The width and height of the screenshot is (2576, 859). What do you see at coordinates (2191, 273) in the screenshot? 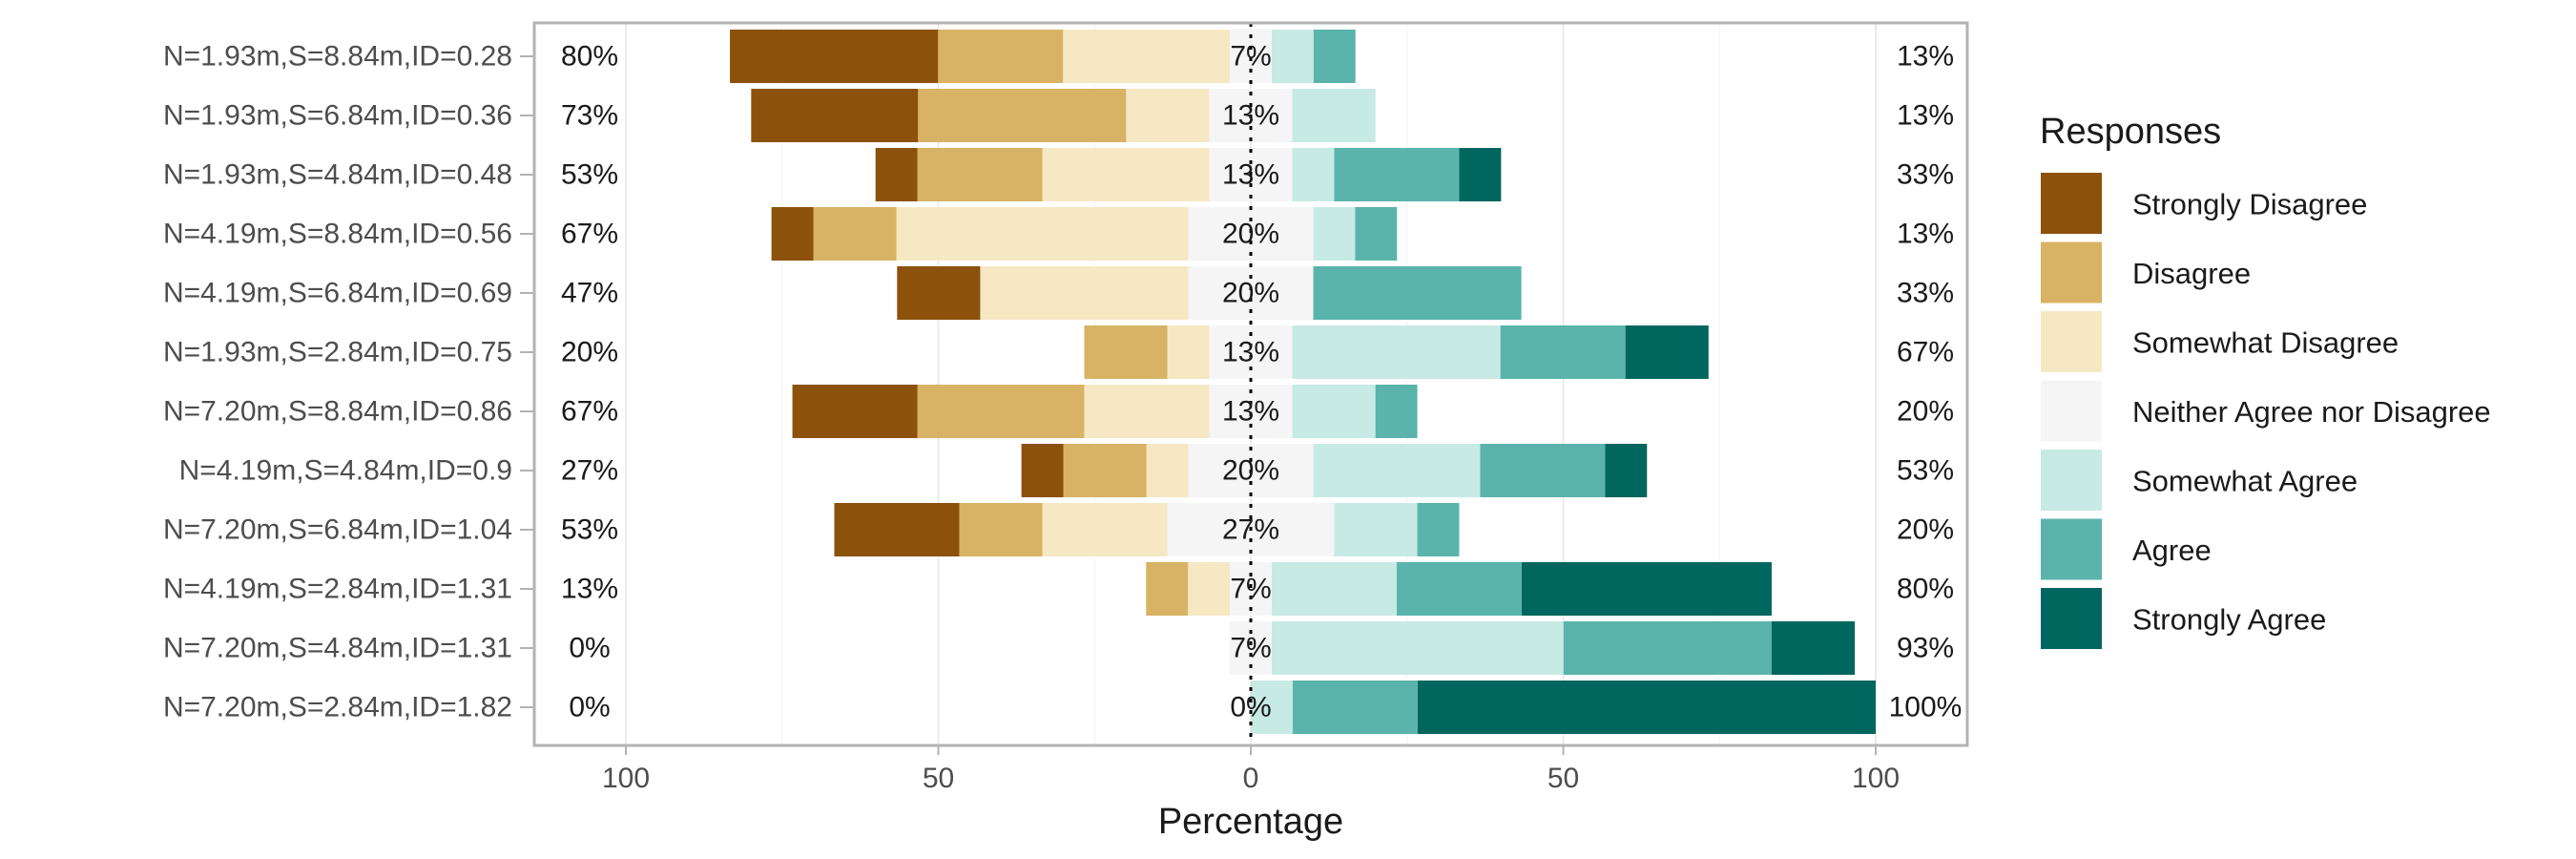
I see `legend-label: Disagree` at bounding box center [2191, 273].